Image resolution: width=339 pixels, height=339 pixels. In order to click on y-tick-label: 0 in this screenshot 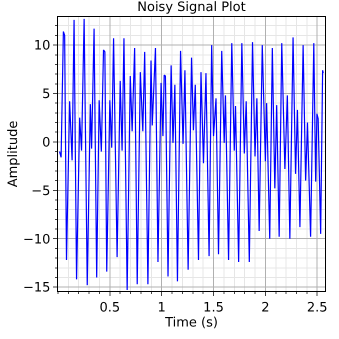, I will do `click(46, 142)`.